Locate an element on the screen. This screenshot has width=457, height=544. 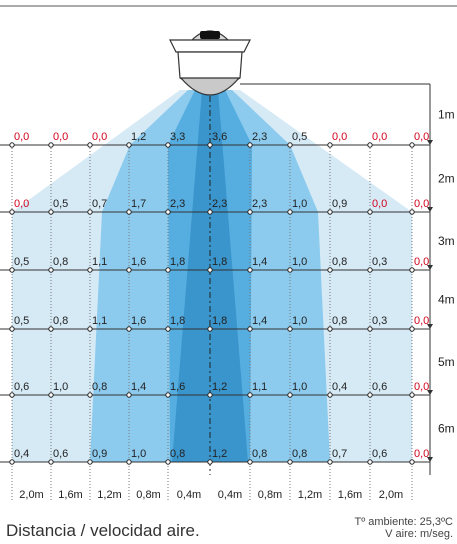
distance-label: 1,2m is located at coordinates (109, 495).